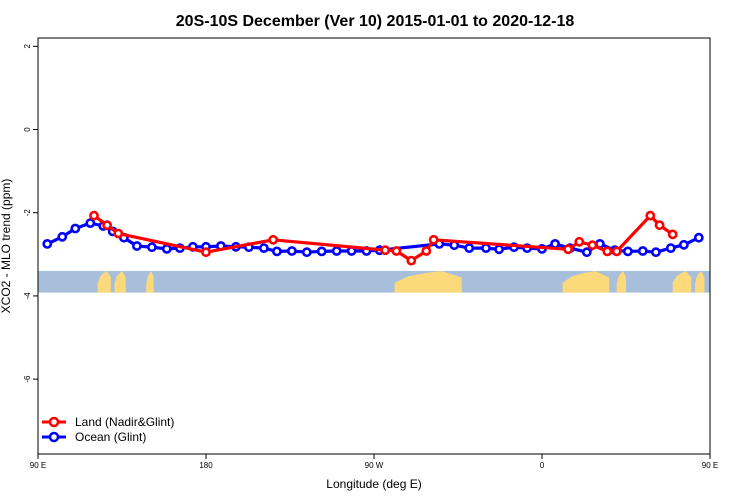 This screenshot has height=500, width=750. What do you see at coordinates (54, 437) in the screenshot?
I see `legend-ocean-marker` at bounding box center [54, 437].